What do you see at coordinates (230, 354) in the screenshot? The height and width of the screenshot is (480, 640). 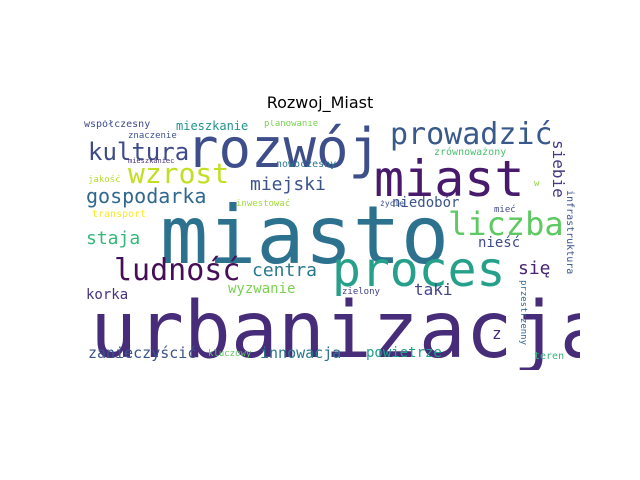 I see `word-cloud-word: kluczowy` at bounding box center [230, 354].